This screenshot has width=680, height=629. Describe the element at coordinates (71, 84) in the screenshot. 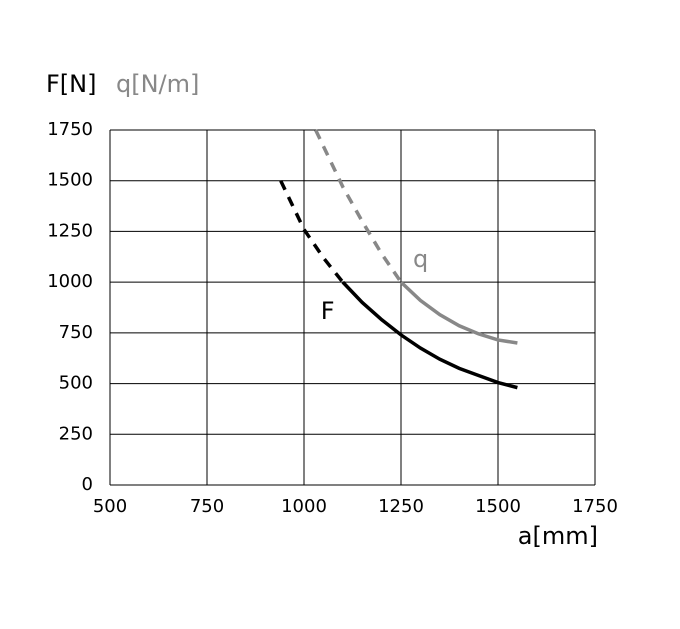

I see `y-axis-label: F[N]` at that location.